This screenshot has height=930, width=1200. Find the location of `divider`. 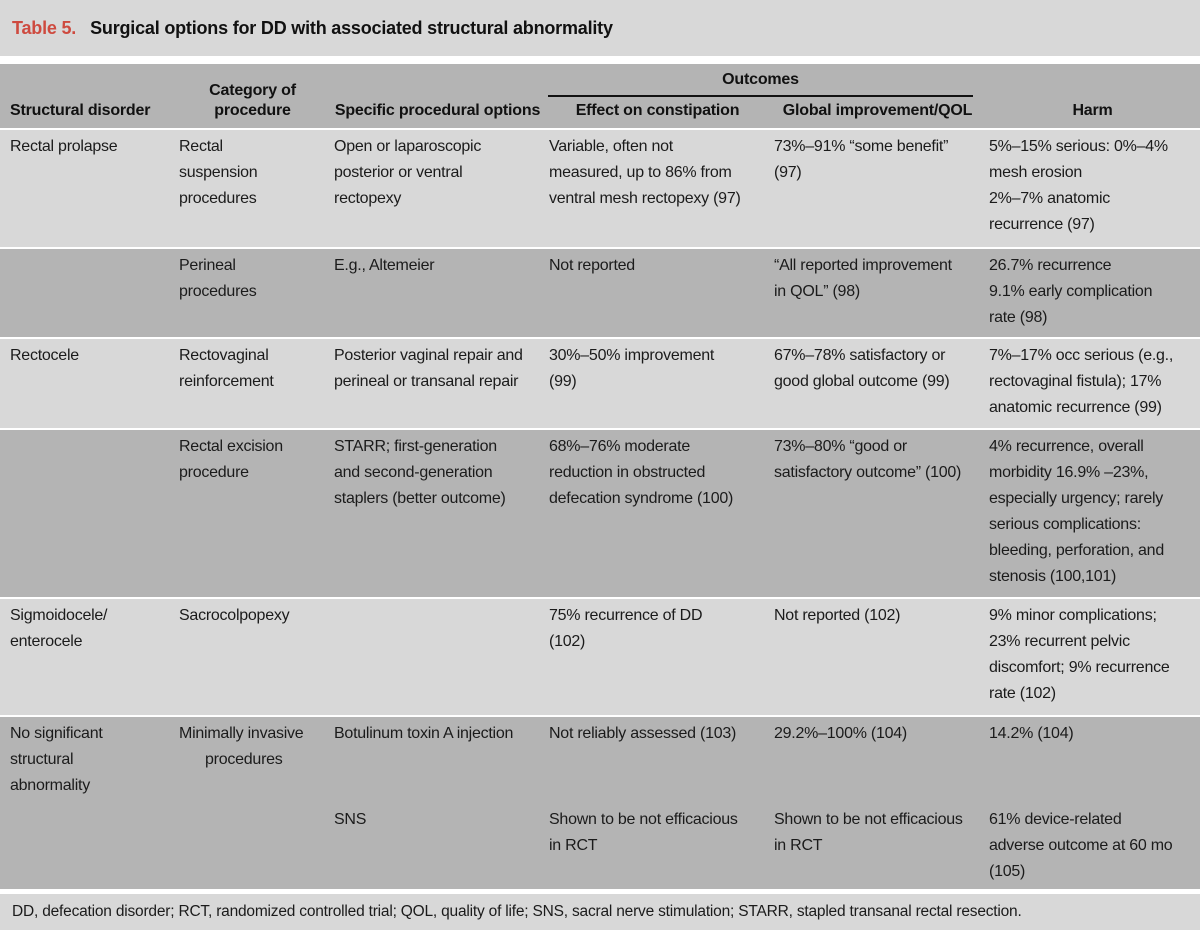

divider is located at coordinates (600, 60).